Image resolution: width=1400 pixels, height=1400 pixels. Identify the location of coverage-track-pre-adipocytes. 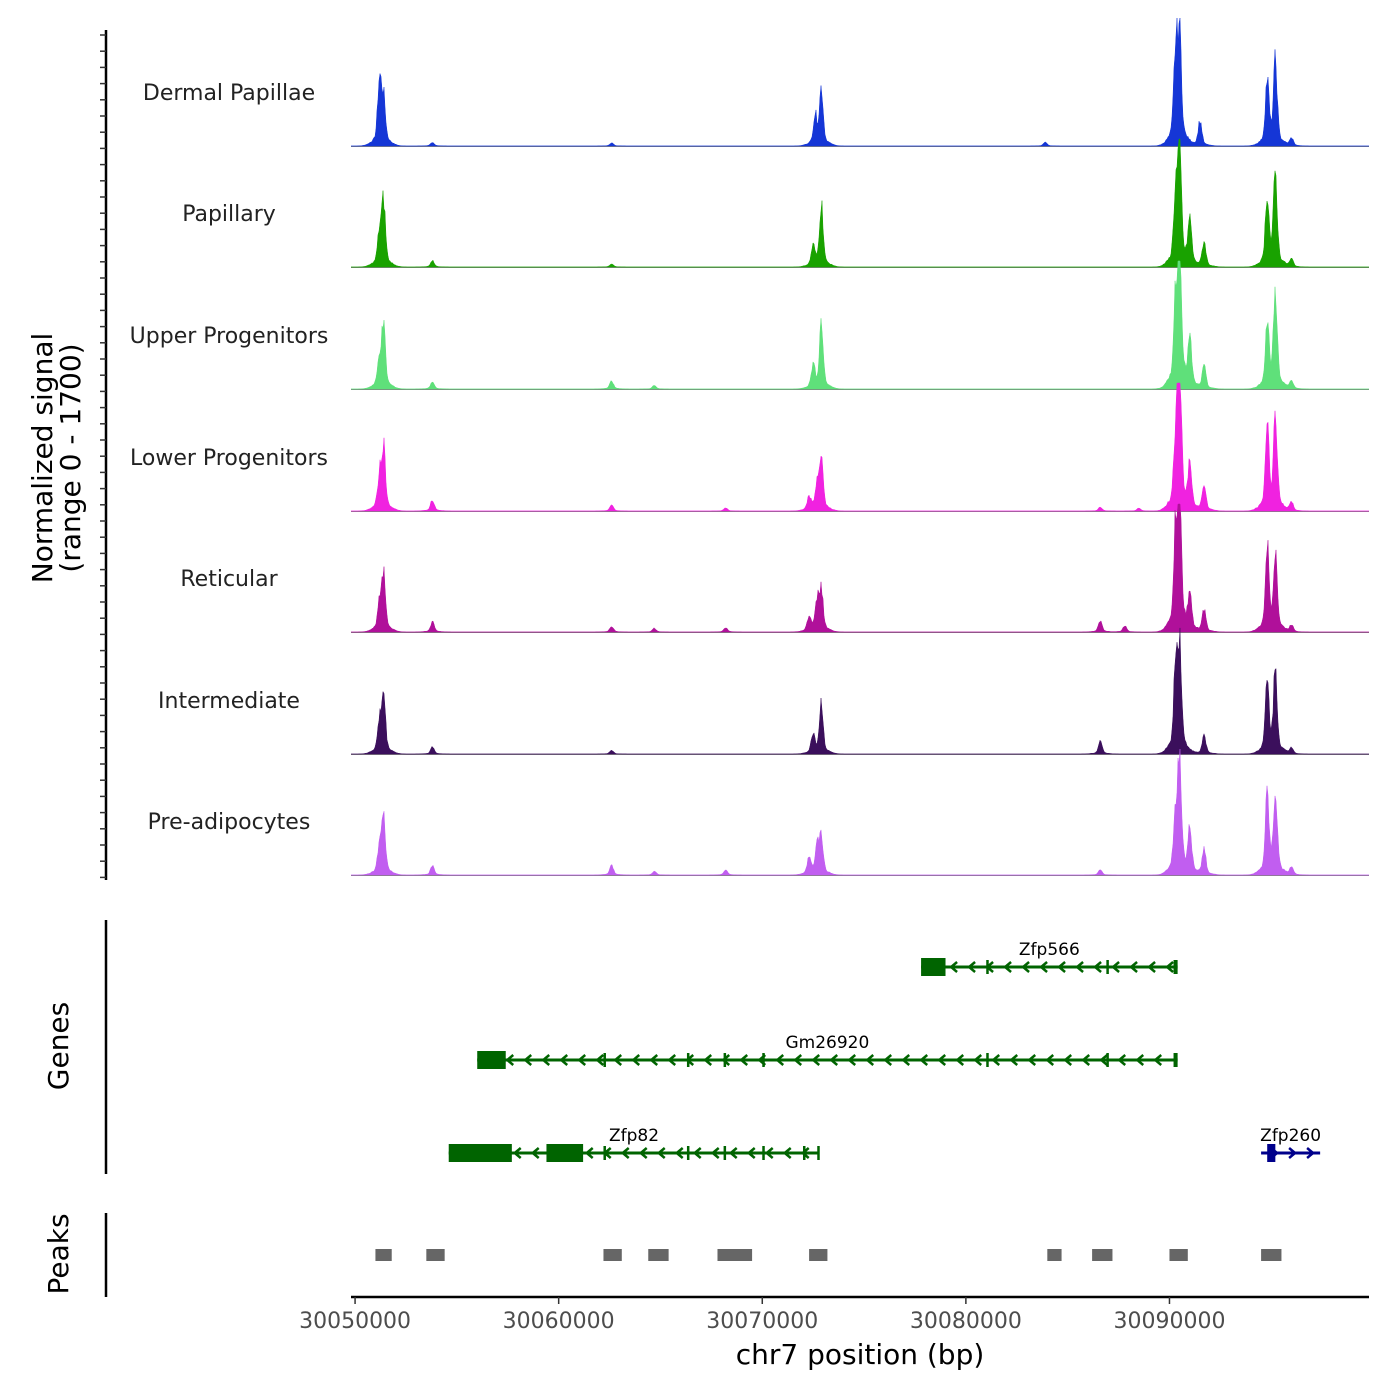
(860, 812).